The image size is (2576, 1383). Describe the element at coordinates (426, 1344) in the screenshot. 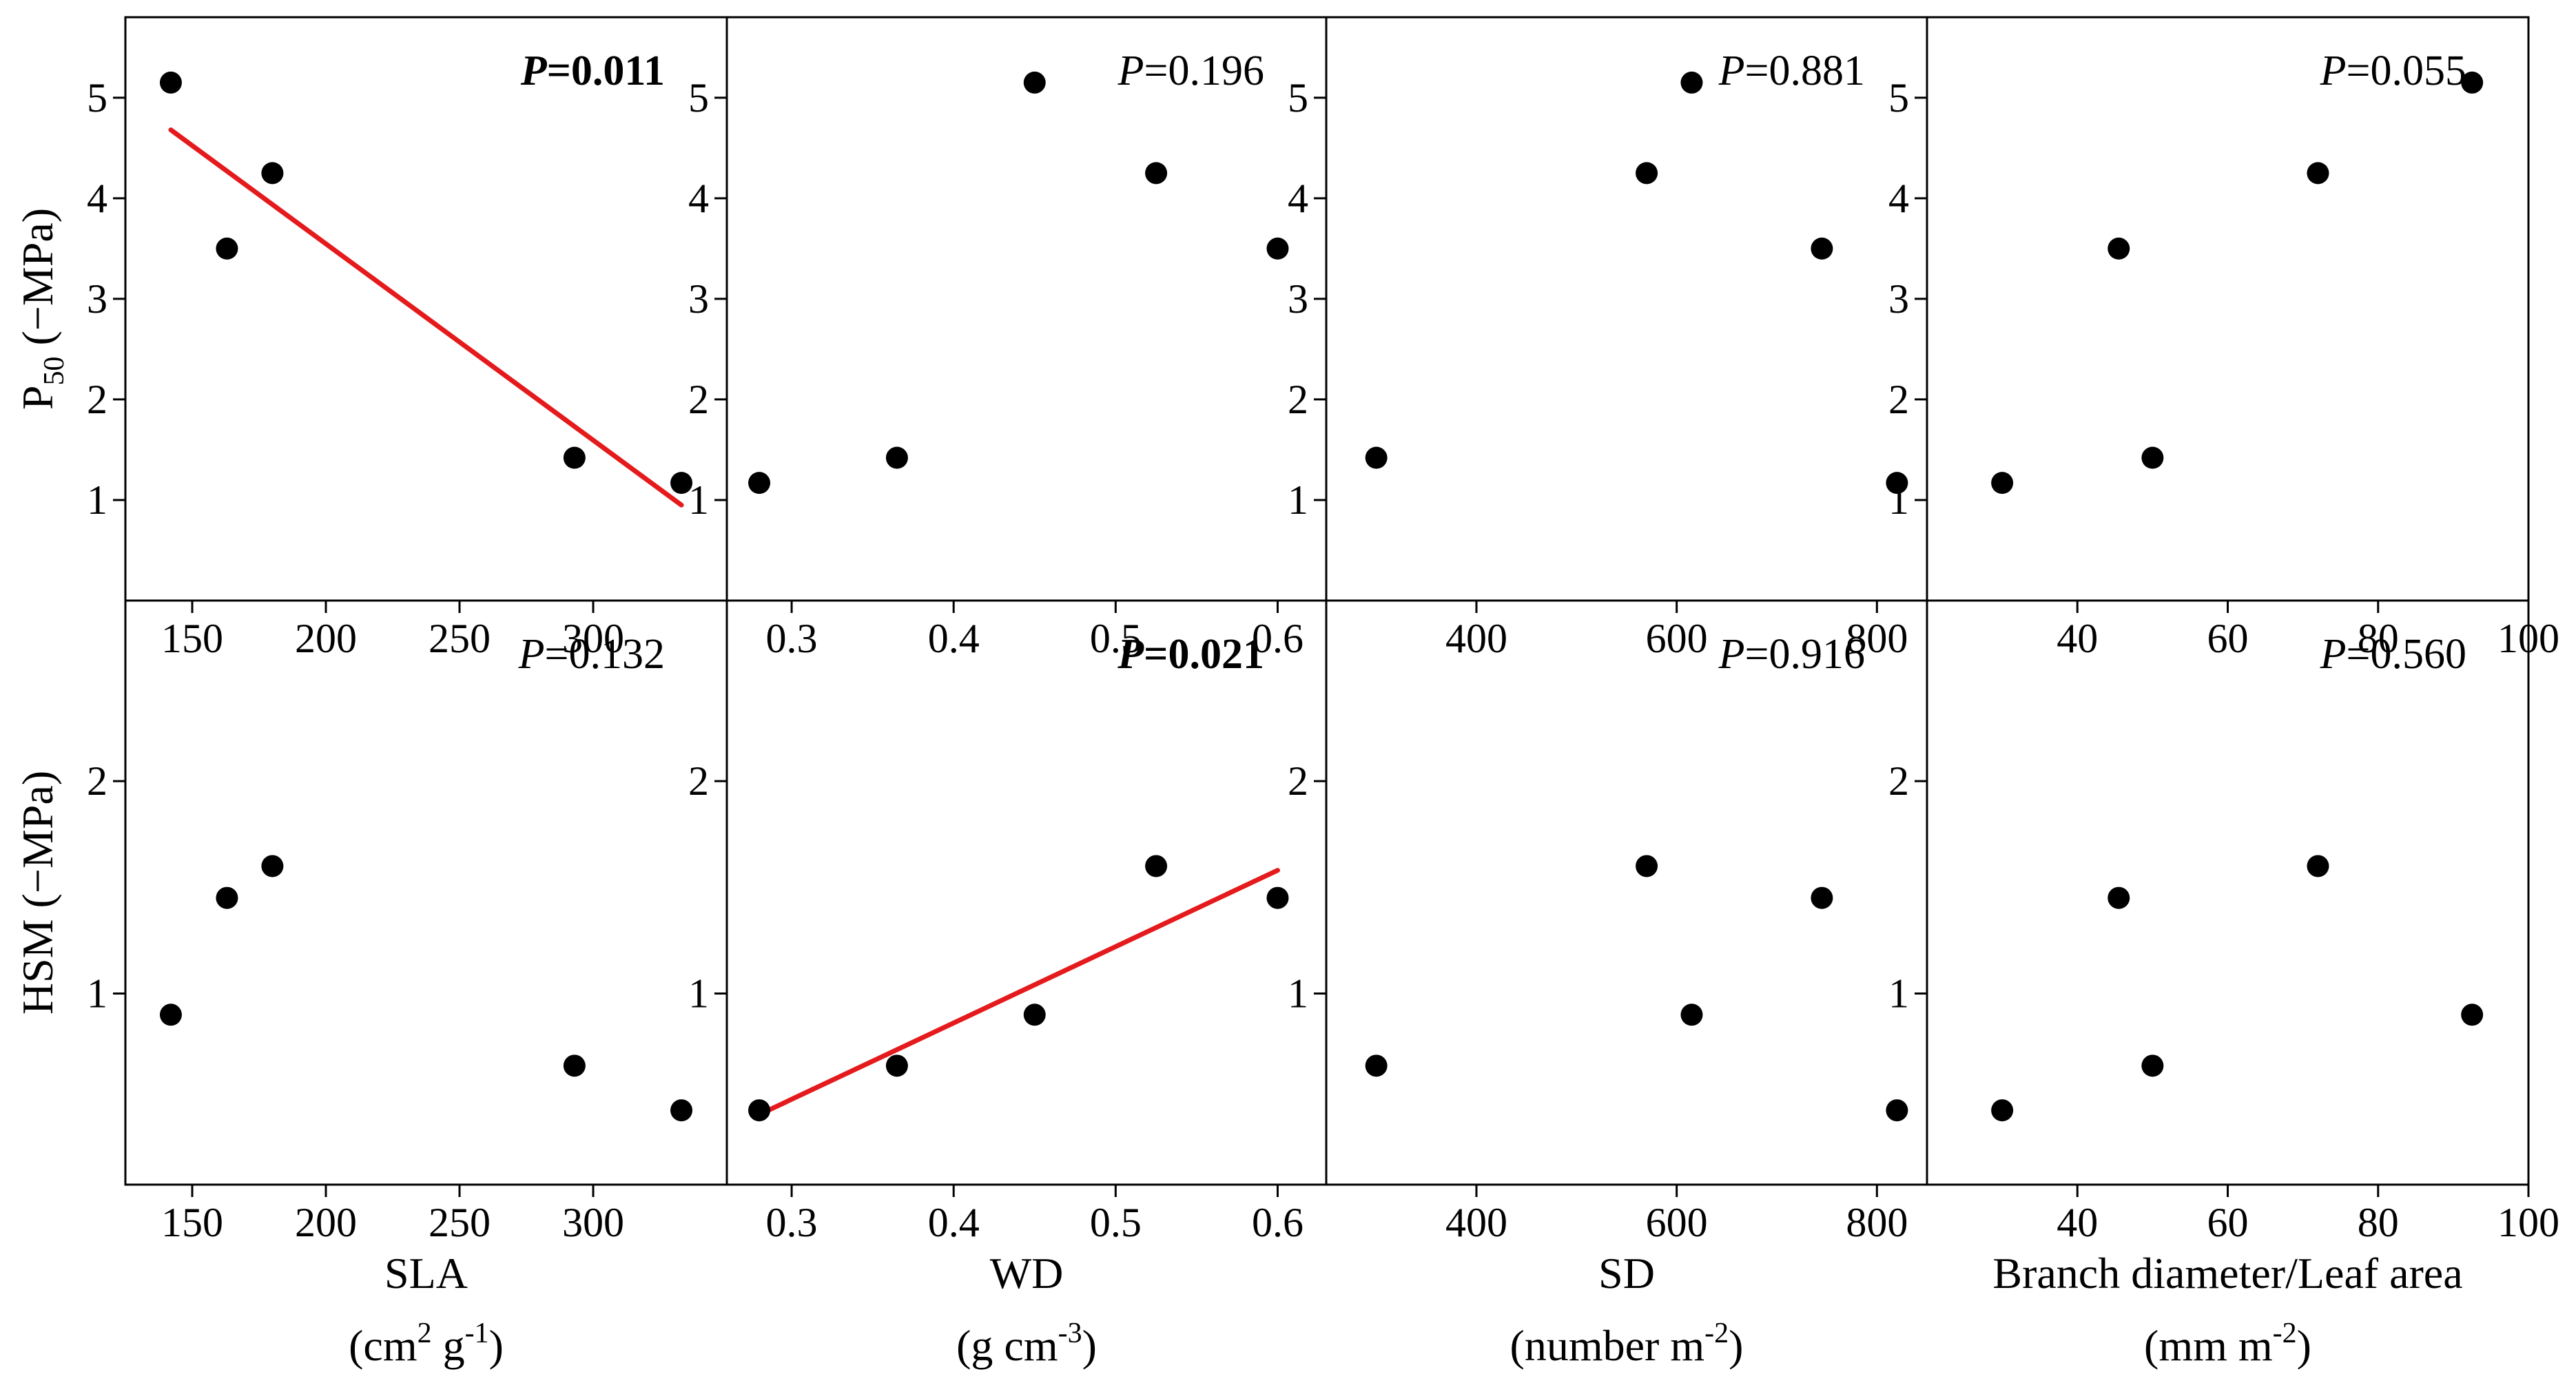

I see `x-axis-unit: (cm2 g-1)` at that location.